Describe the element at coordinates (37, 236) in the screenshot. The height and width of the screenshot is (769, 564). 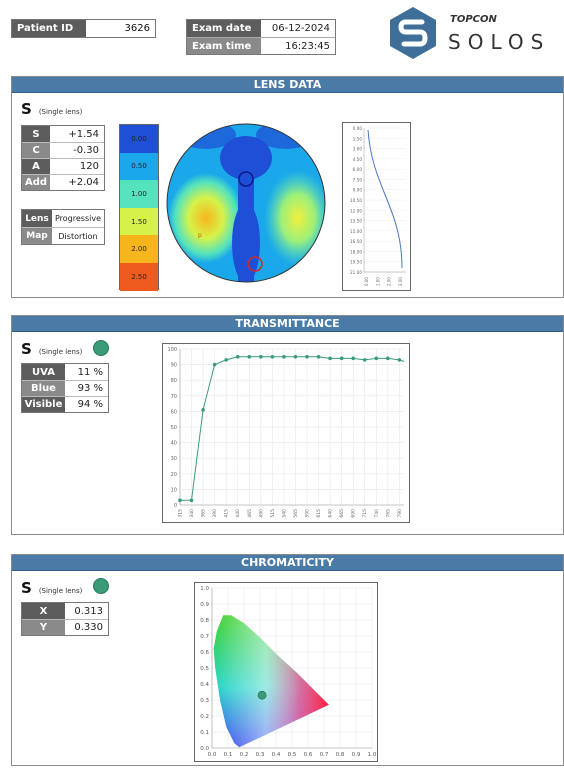
I see `map-label: Map` at that location.